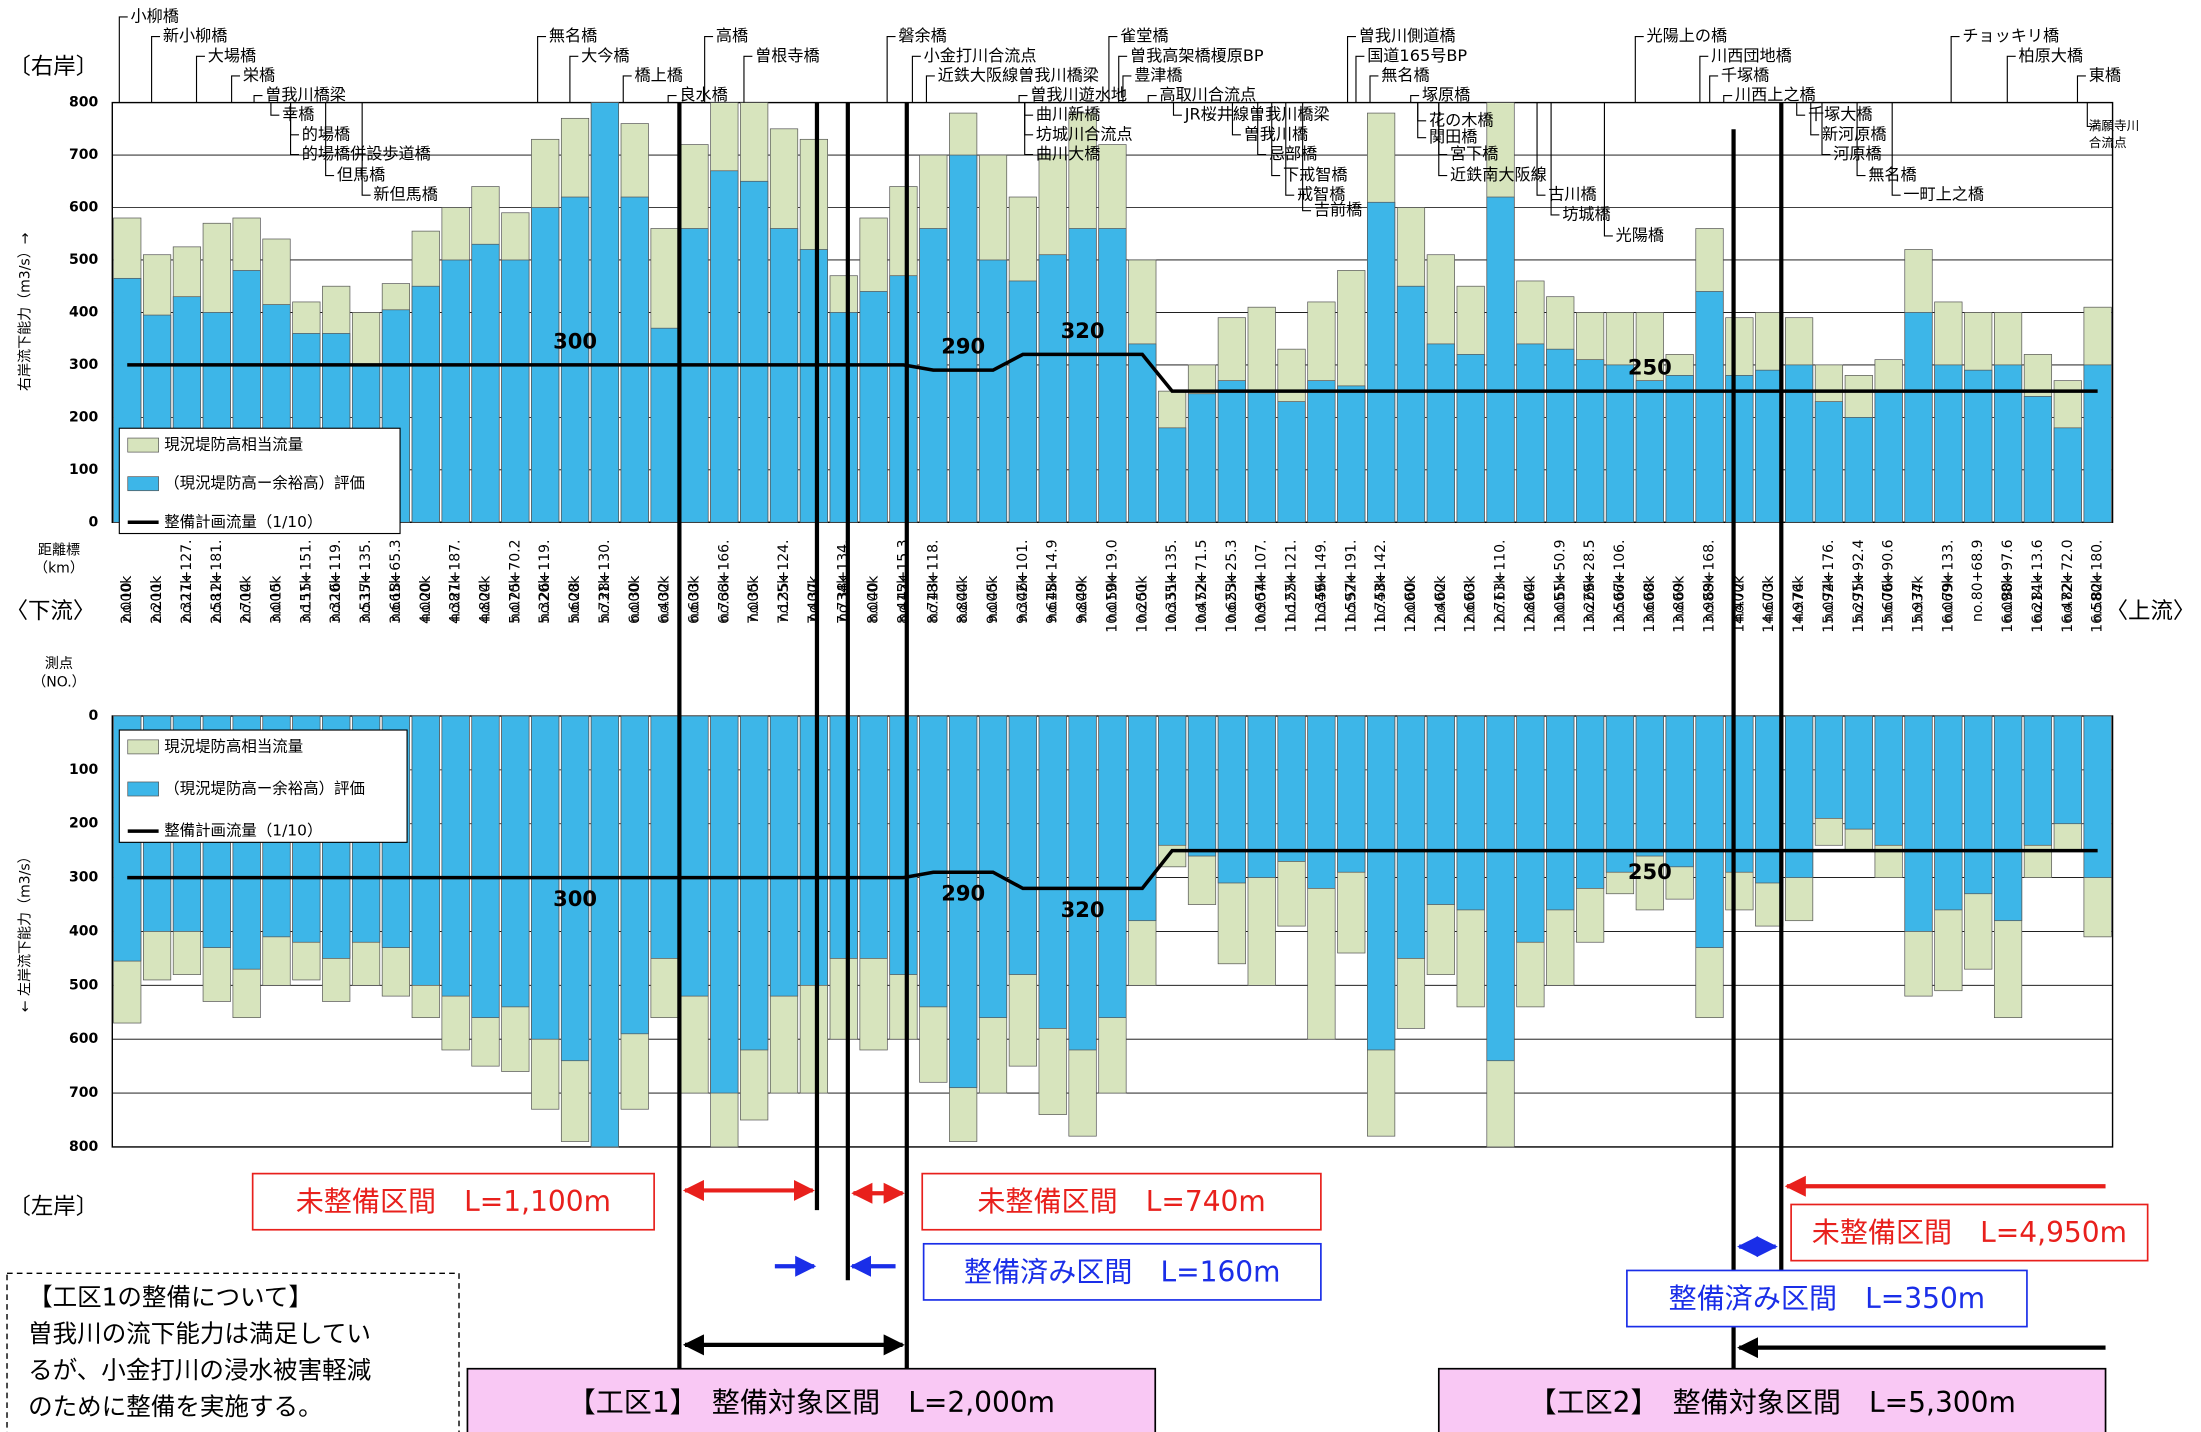 This screenshot has width=2201, height=1432. Describe the element at coordinates (903, 580) in the screenshot. I see `x-tick-label: no.42+15.3` at that location.